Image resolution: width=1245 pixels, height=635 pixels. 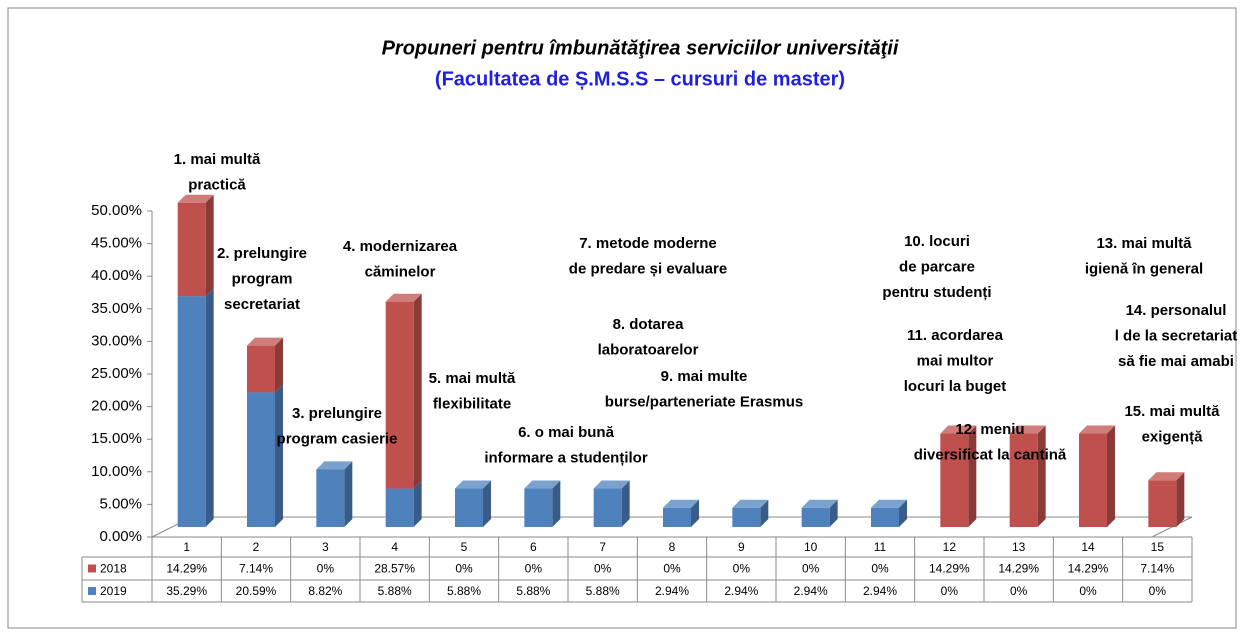 I want to click on x-tick-label: 15, so click(x=1158, y=547).